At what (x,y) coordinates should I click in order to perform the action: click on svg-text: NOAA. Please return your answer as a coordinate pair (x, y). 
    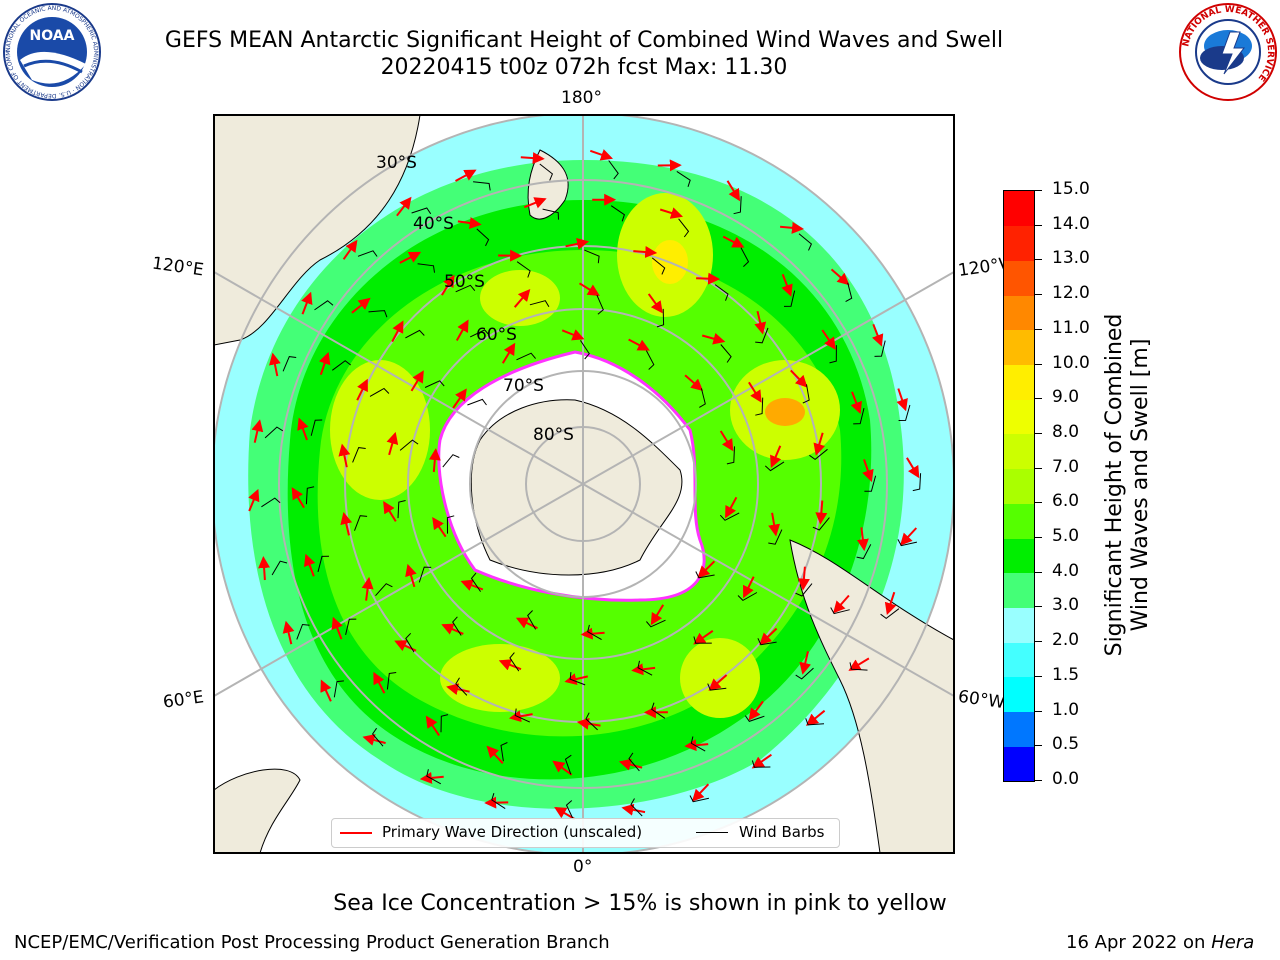
    Looking at the image, I should click on (52, 36).